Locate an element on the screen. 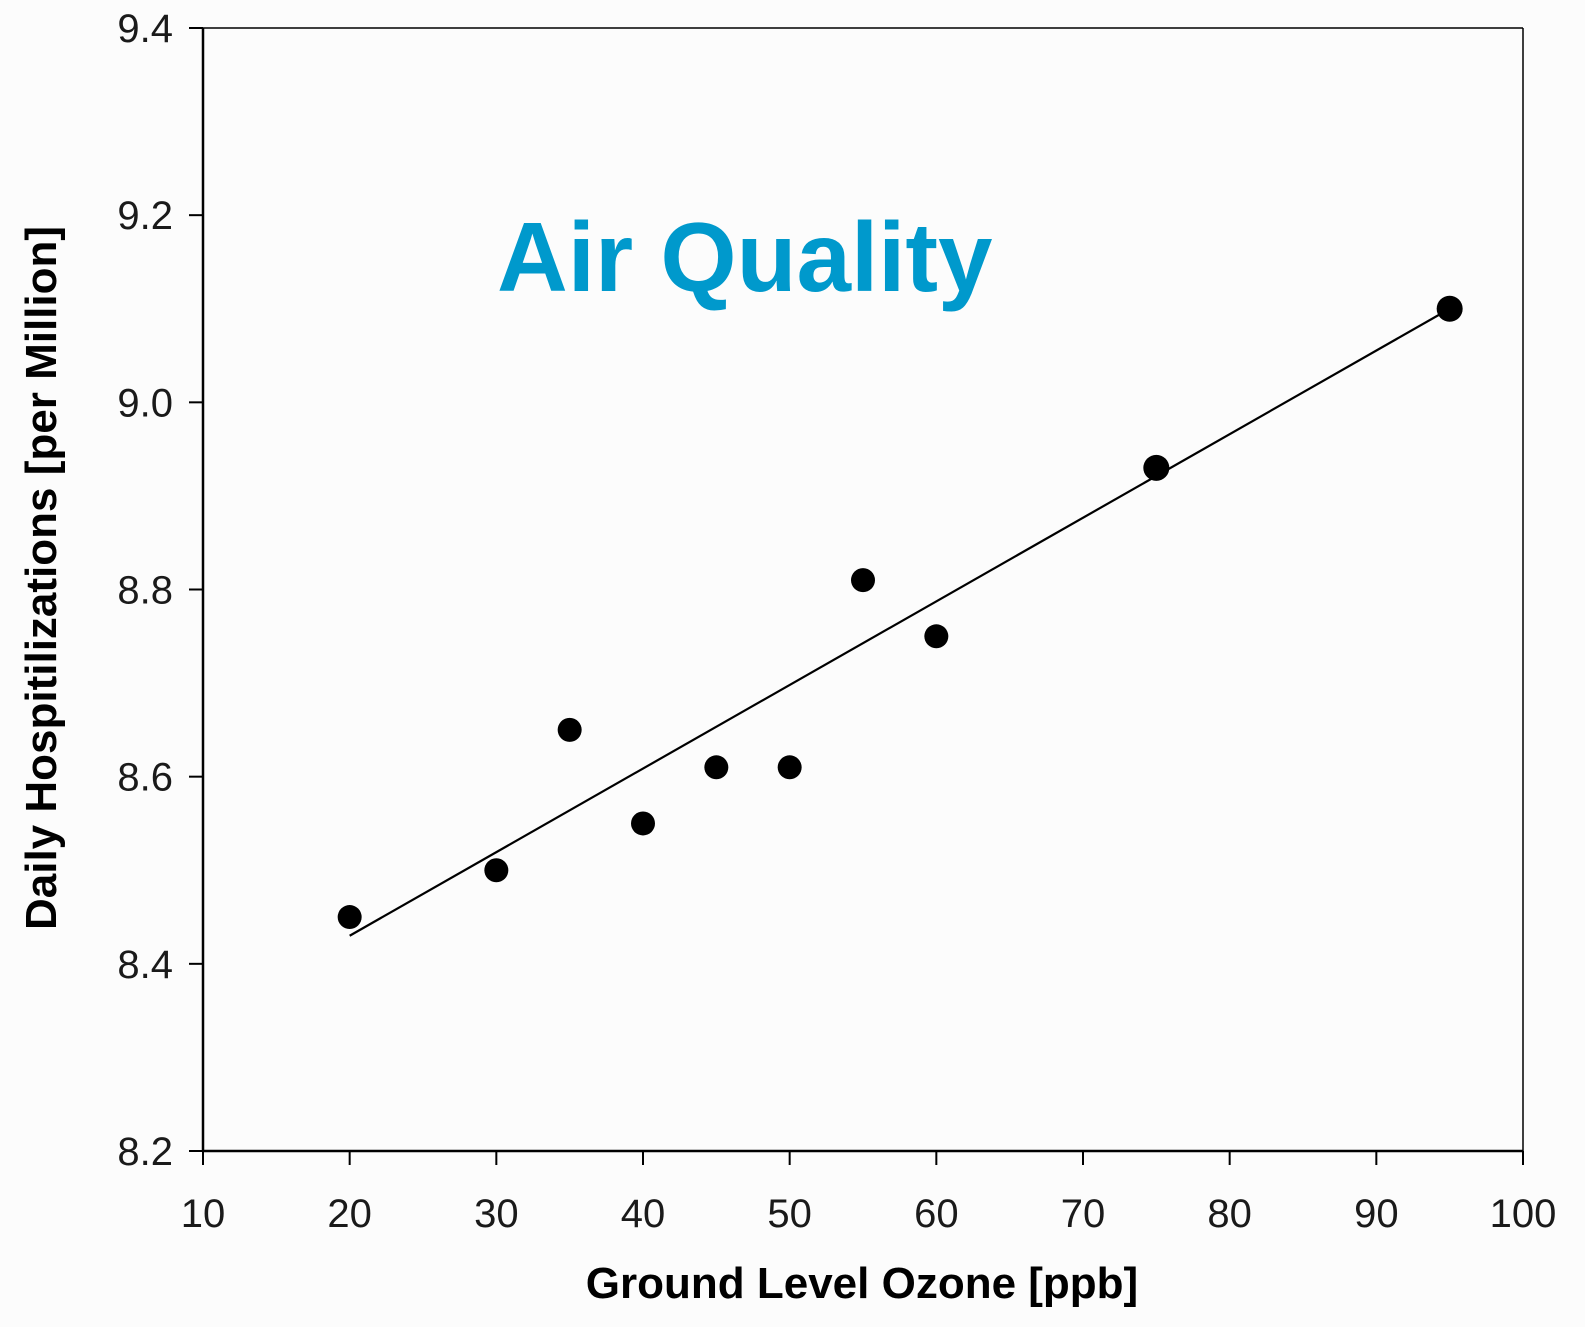  x-tick-label: 50 is located at coordinates (789, 1214).